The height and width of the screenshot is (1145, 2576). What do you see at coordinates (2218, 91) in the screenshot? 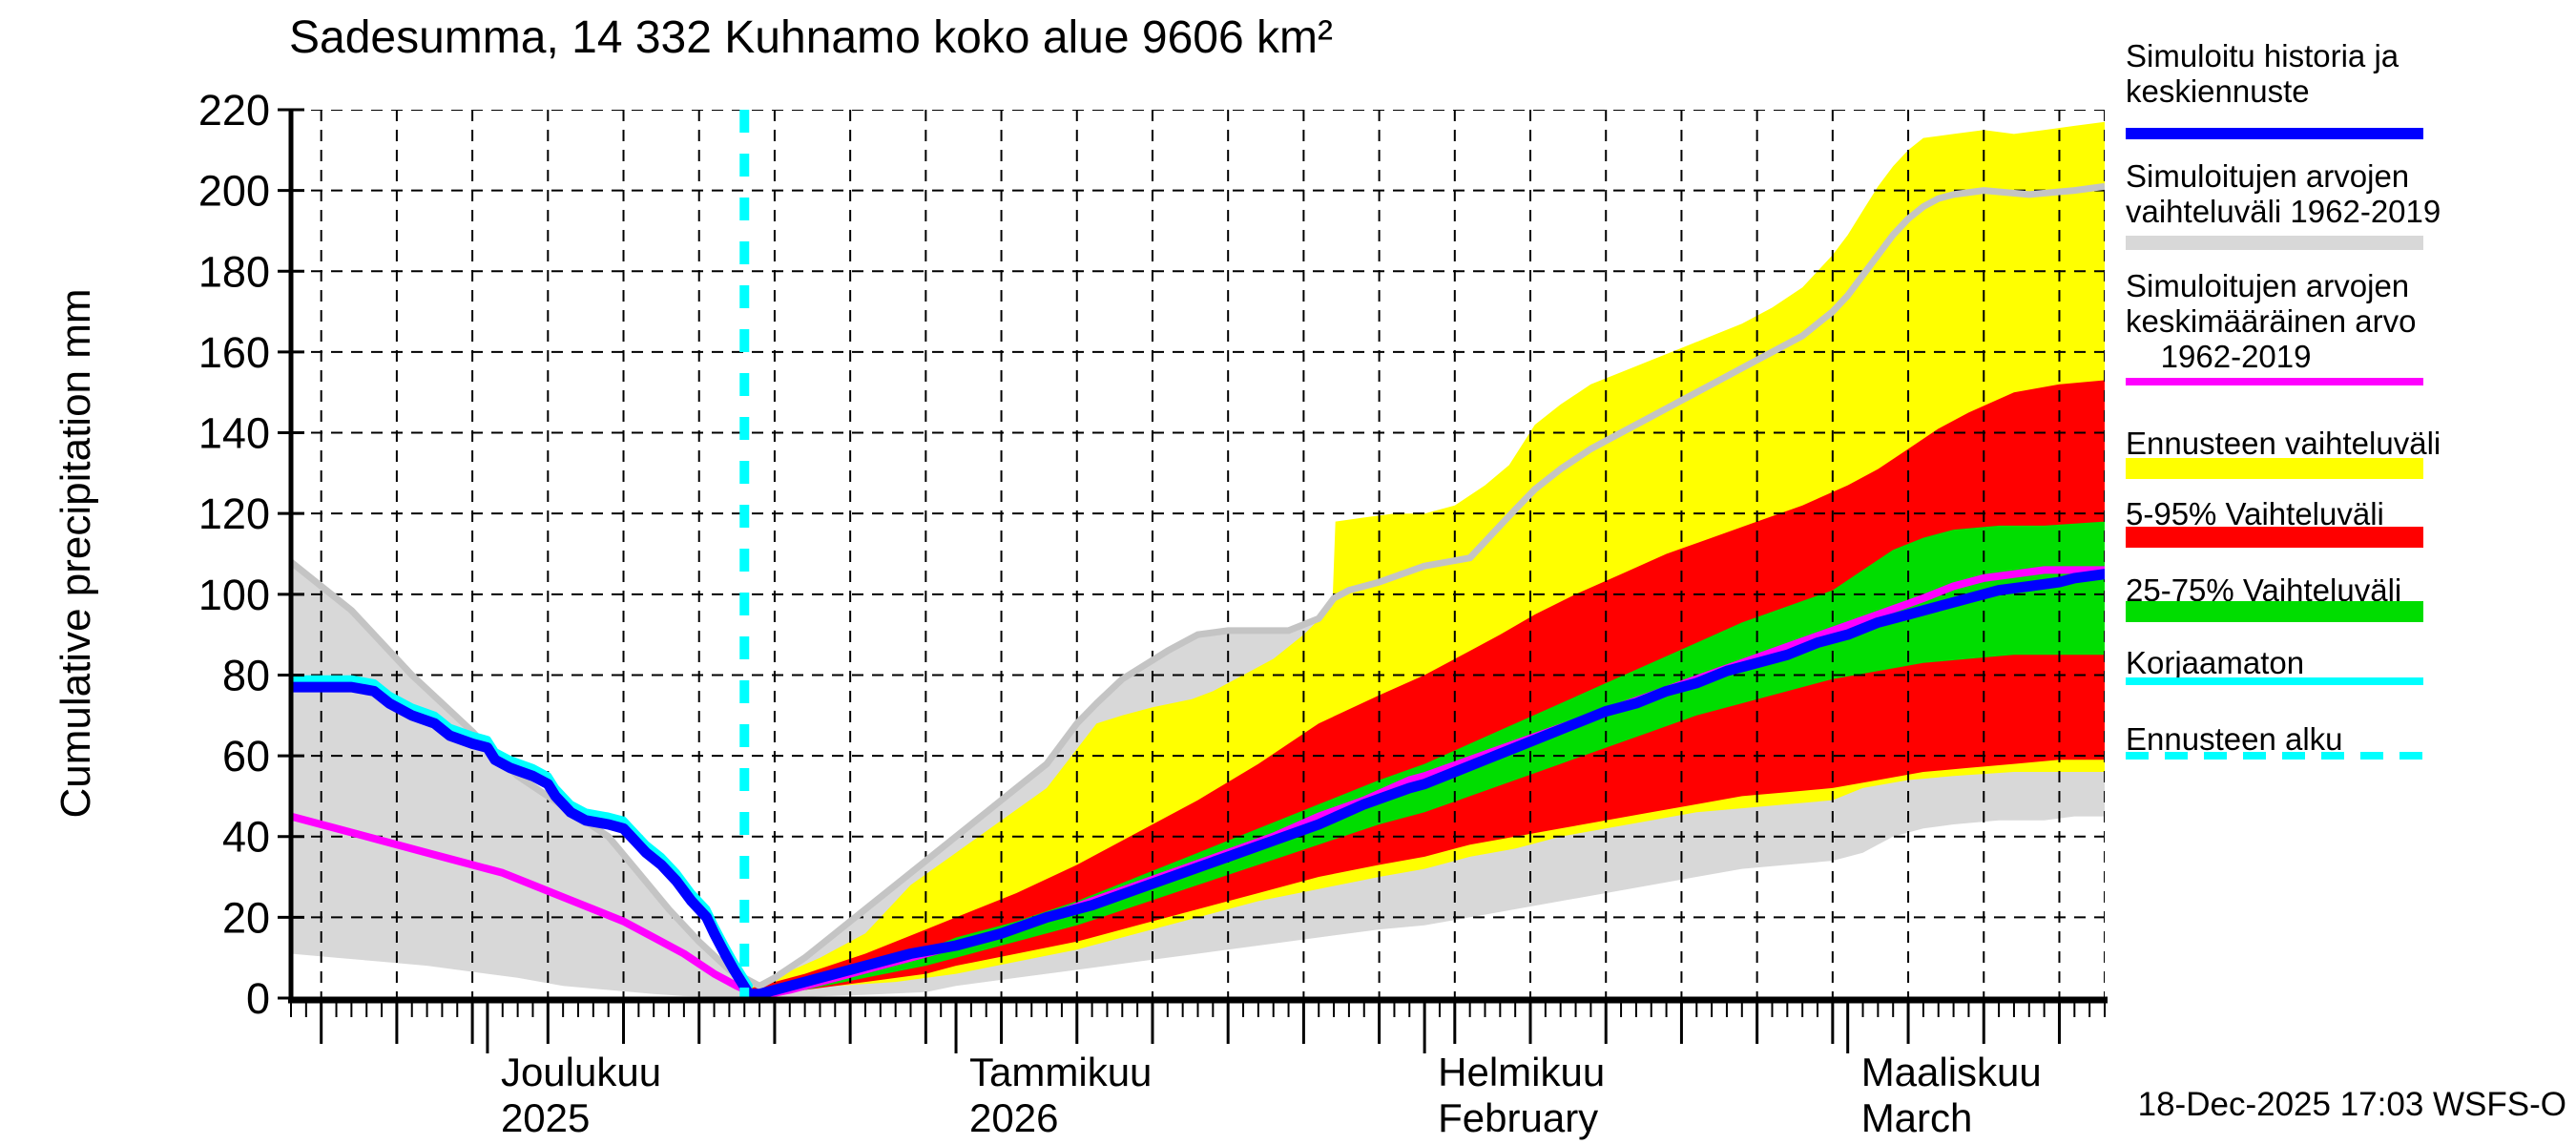
I see `legend-item-label: keskiennuste` at bounding box center [2218, 91].